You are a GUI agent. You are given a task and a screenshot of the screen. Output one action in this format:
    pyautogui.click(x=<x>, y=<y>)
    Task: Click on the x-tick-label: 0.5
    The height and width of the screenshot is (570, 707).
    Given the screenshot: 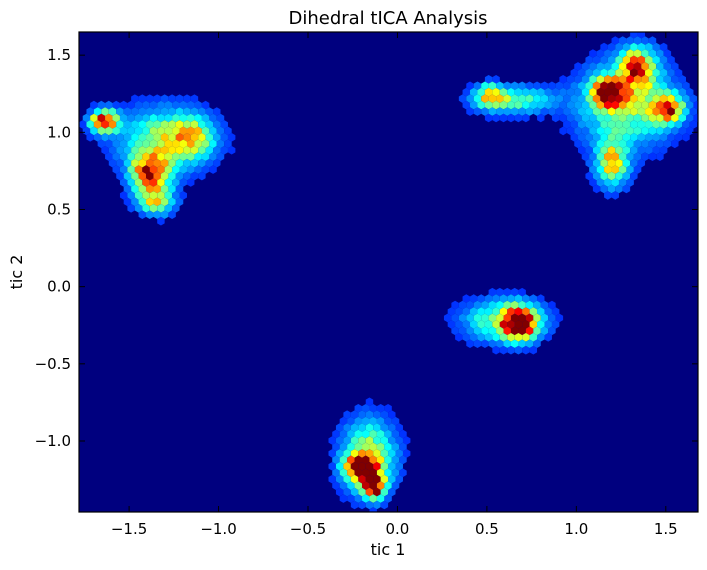 What is the action you would take?
    pyautogui.click(x=487, y=529)
    